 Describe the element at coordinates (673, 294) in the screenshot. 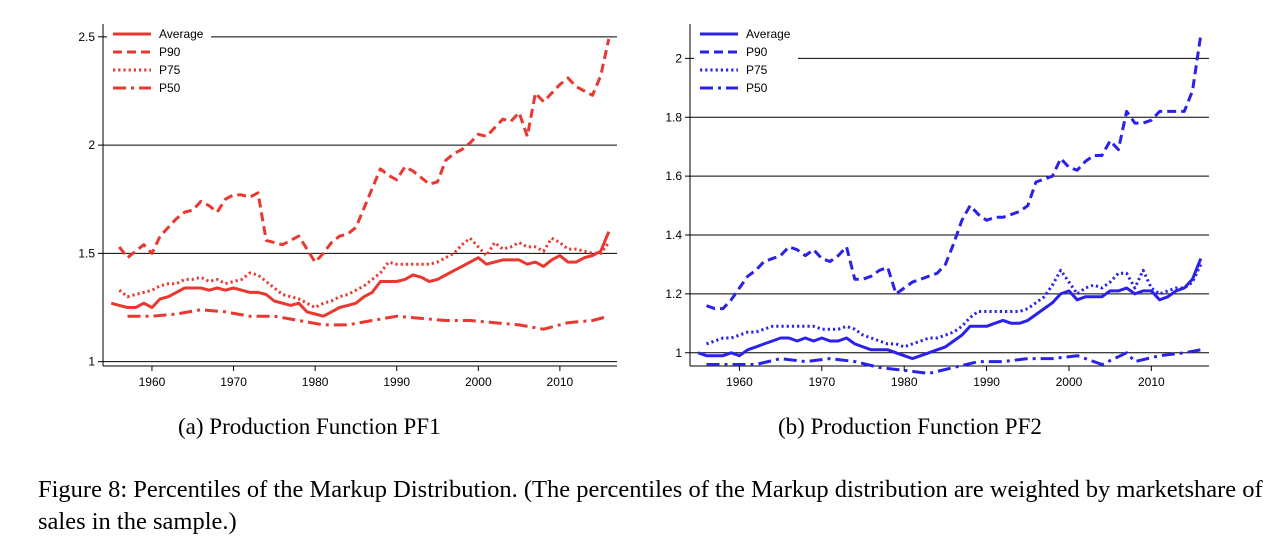

I see `y-tick-label: 1.2` at that location.